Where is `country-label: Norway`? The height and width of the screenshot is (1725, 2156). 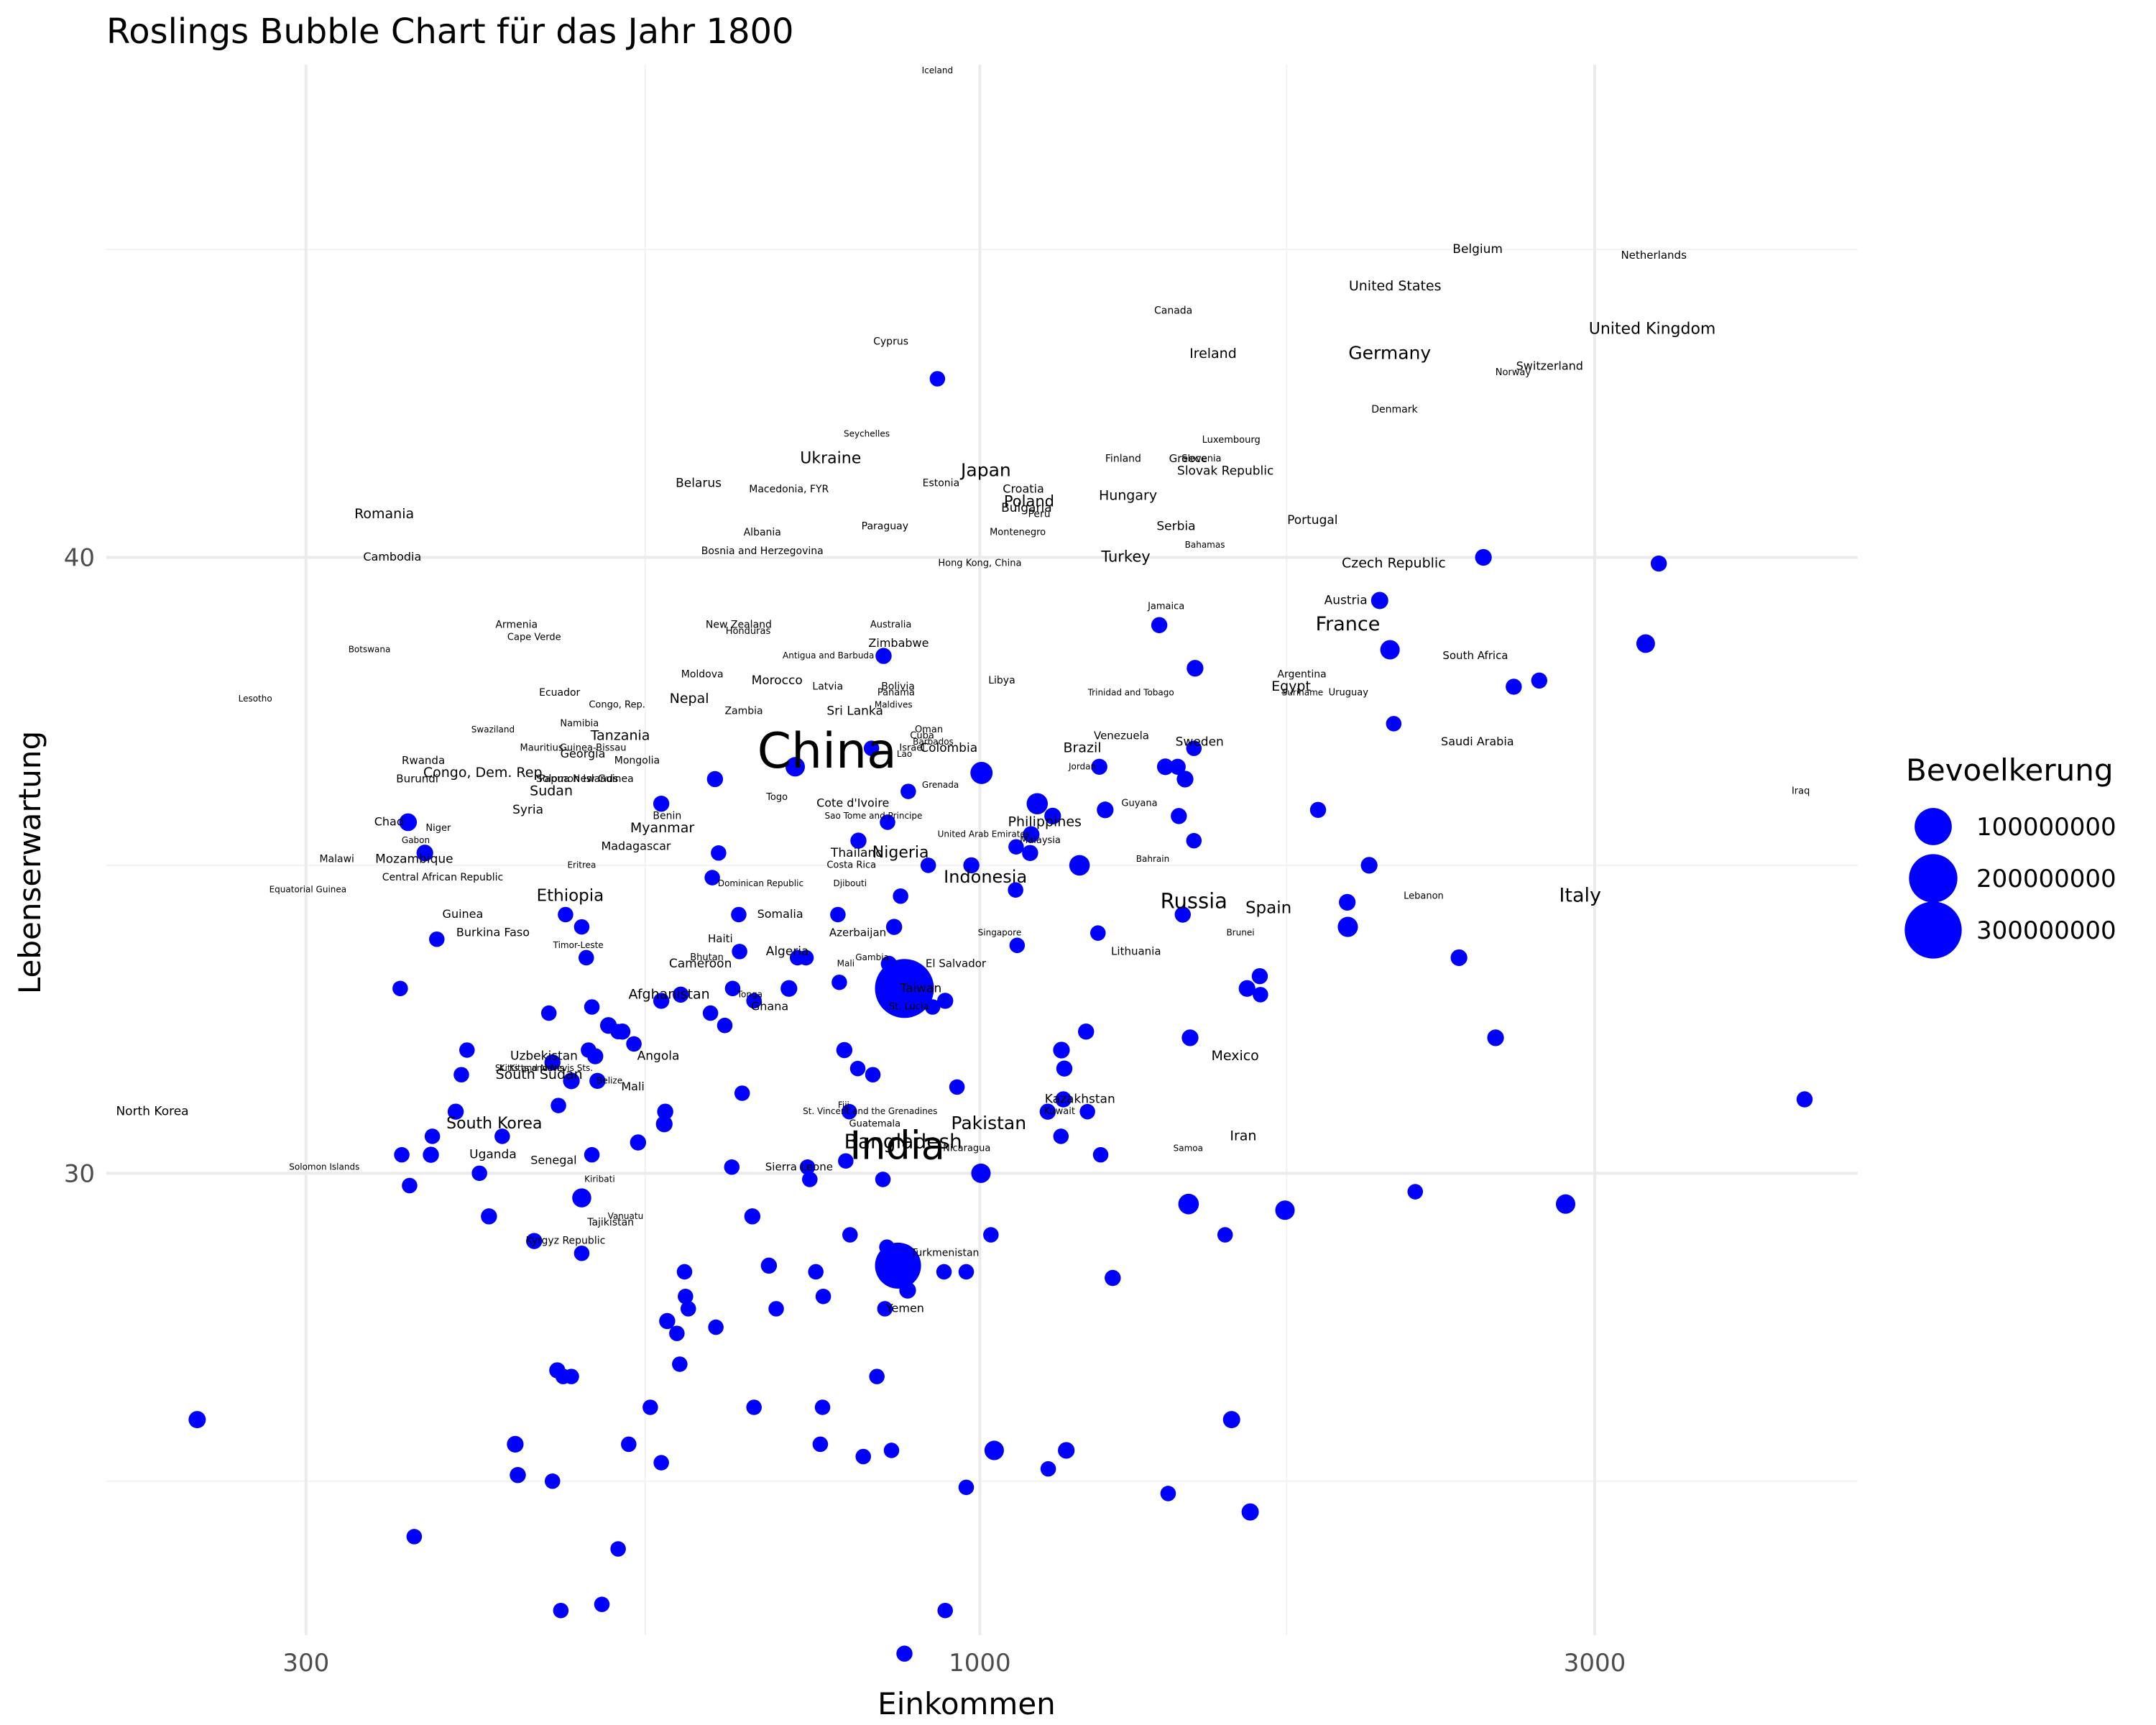
country-label: Norway is located at coordinates (1513, 372).